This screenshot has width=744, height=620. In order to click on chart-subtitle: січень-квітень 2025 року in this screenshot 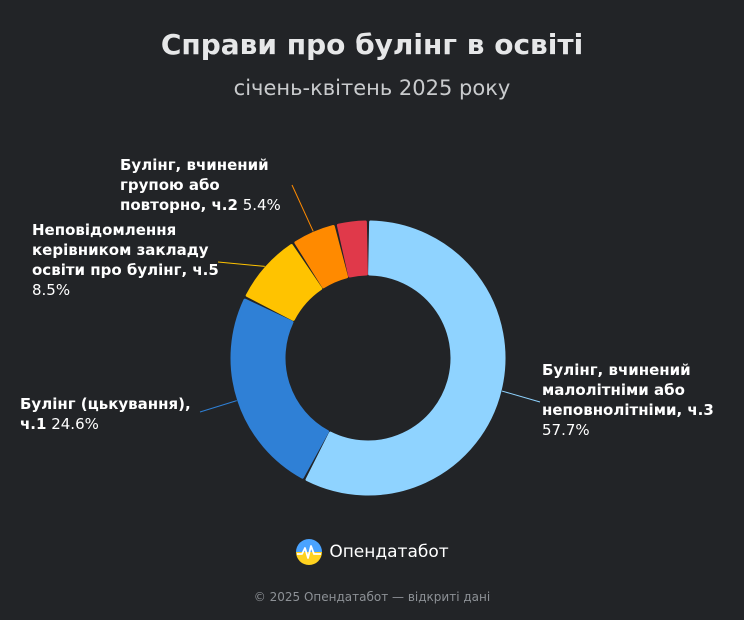, I will do `click(372, 88)`.